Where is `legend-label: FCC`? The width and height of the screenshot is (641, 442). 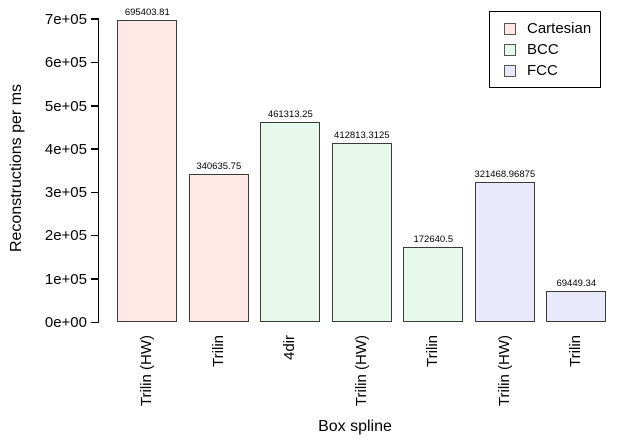 legend-label: FCC is located at coordinates (542, 70).